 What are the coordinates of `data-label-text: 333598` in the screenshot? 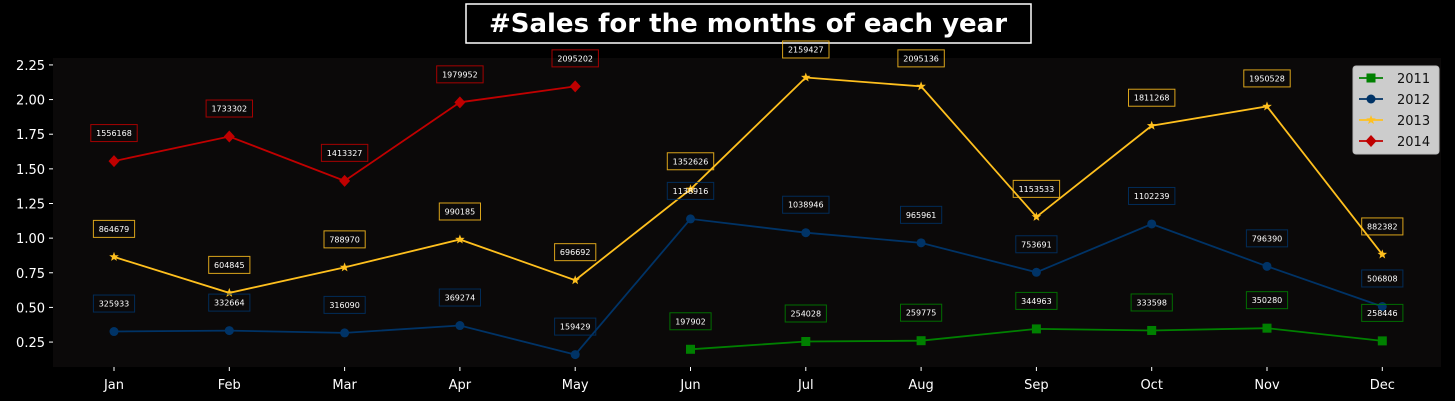 It's located at (1151, 302).